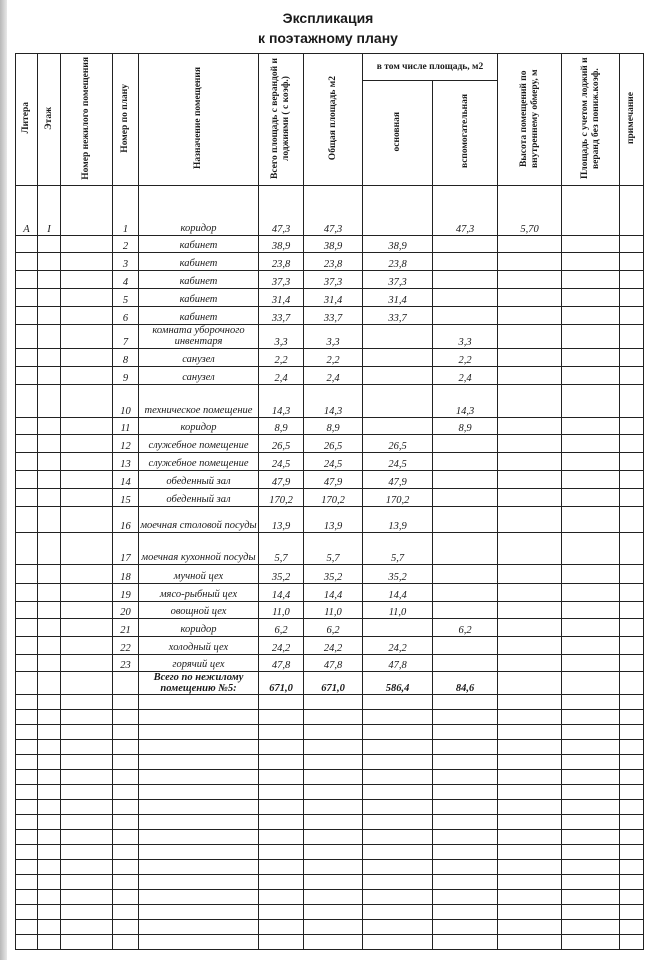 The width and height of the screenshot is (656, 960). Describe the element at coordinates (125, 336) in the screenshot. I see `cell-no: 7` at that location.